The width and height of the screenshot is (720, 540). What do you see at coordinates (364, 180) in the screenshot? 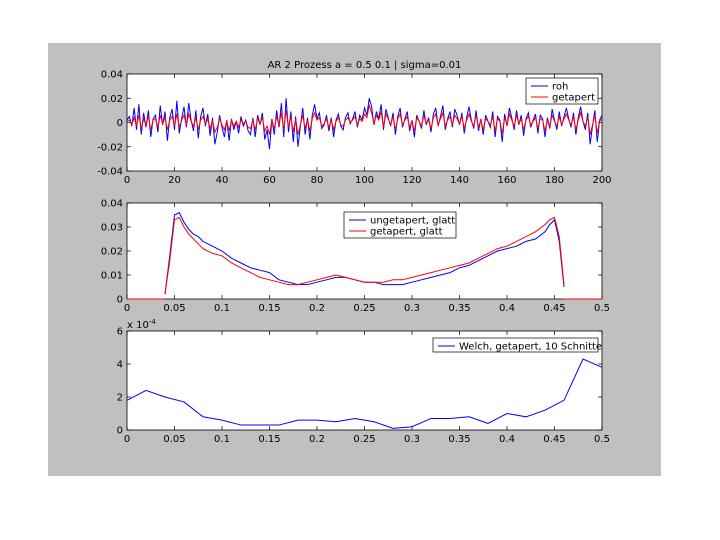
I see `x-tick-label: 100` at bounding box center [364, 180].